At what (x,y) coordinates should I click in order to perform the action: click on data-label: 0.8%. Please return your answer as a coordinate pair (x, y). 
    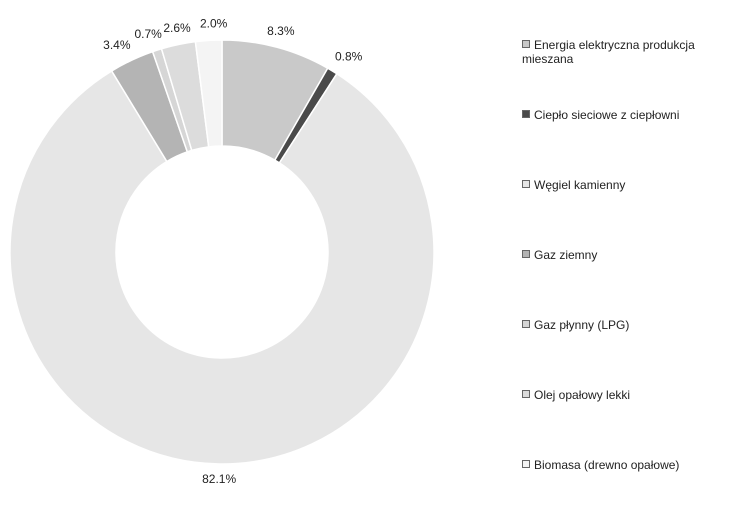
    Looking at the image, I should click on (349, 56).